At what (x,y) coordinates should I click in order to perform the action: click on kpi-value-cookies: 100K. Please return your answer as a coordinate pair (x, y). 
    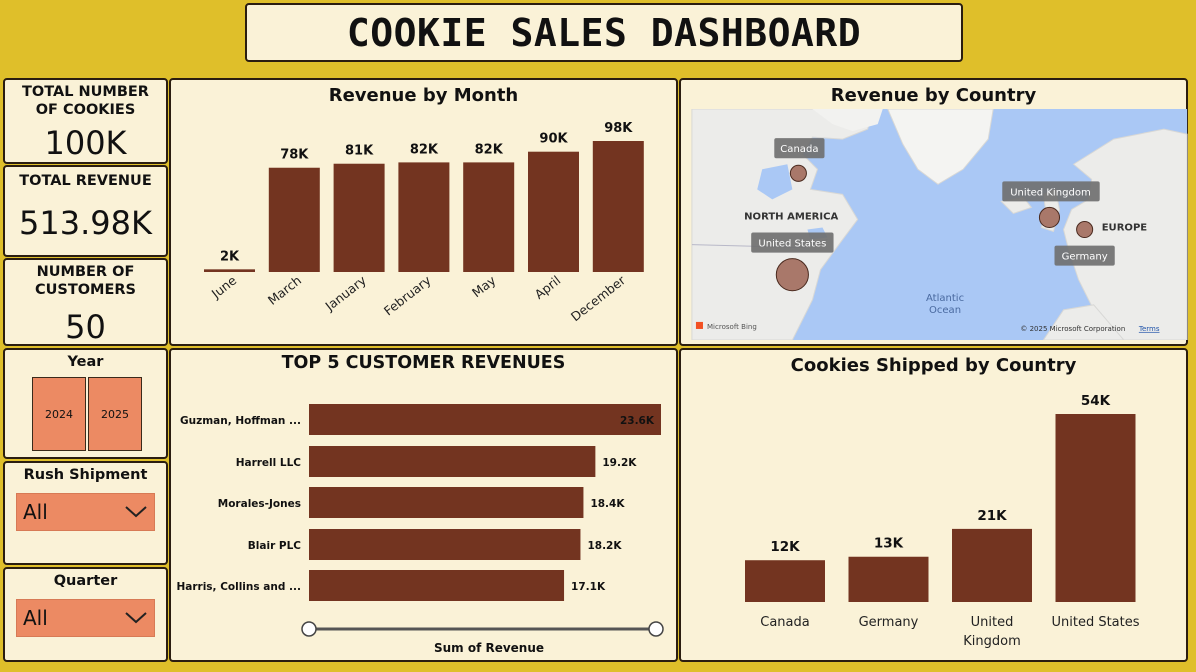
    Looking at the image, I should click on (85, 143).